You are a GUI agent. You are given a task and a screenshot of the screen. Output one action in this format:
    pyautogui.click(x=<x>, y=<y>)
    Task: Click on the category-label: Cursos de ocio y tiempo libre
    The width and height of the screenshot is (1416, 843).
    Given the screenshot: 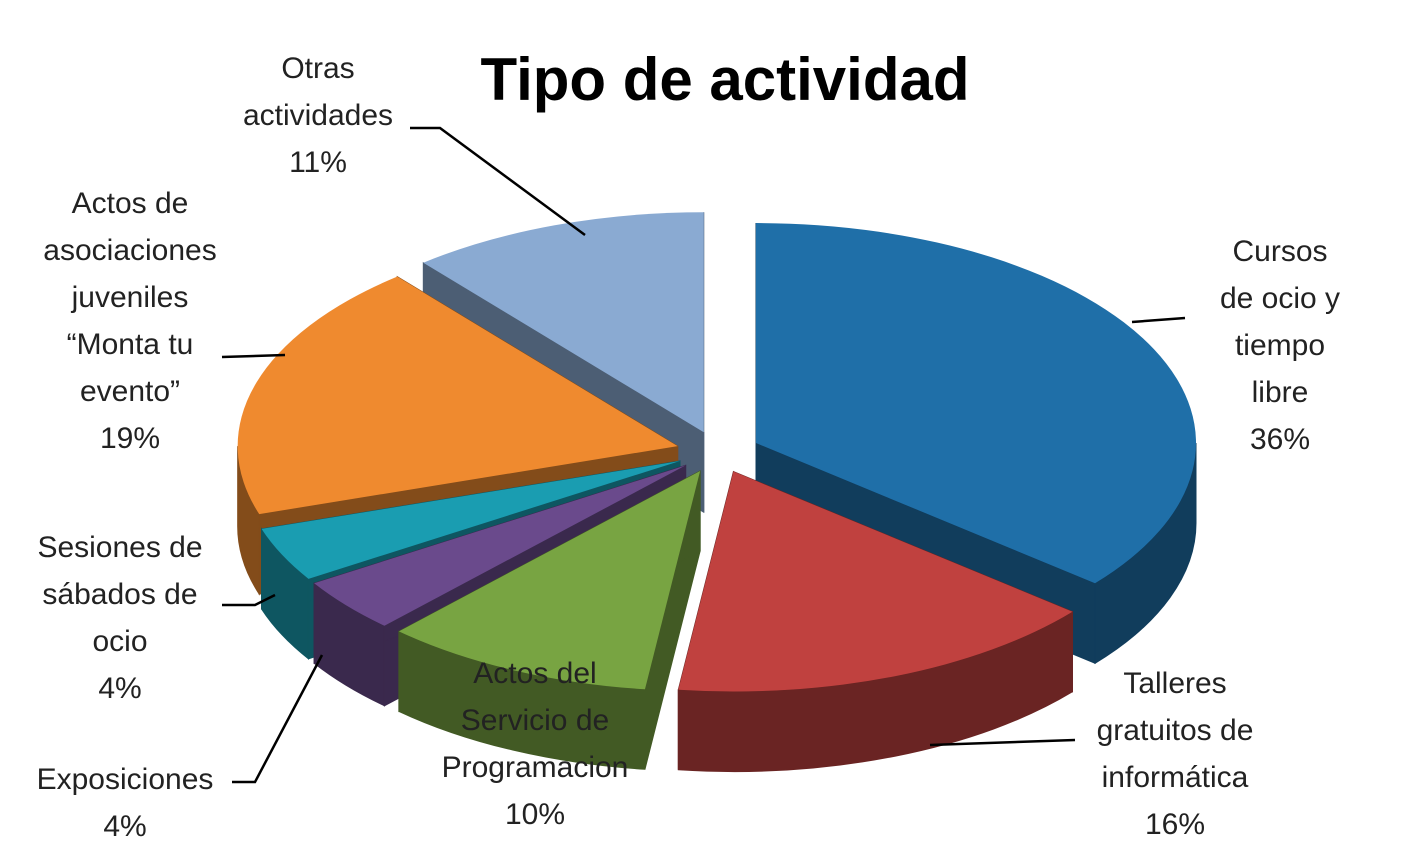 What is the action you would take?
    pyautogui.click(x=1280, y=322)
    